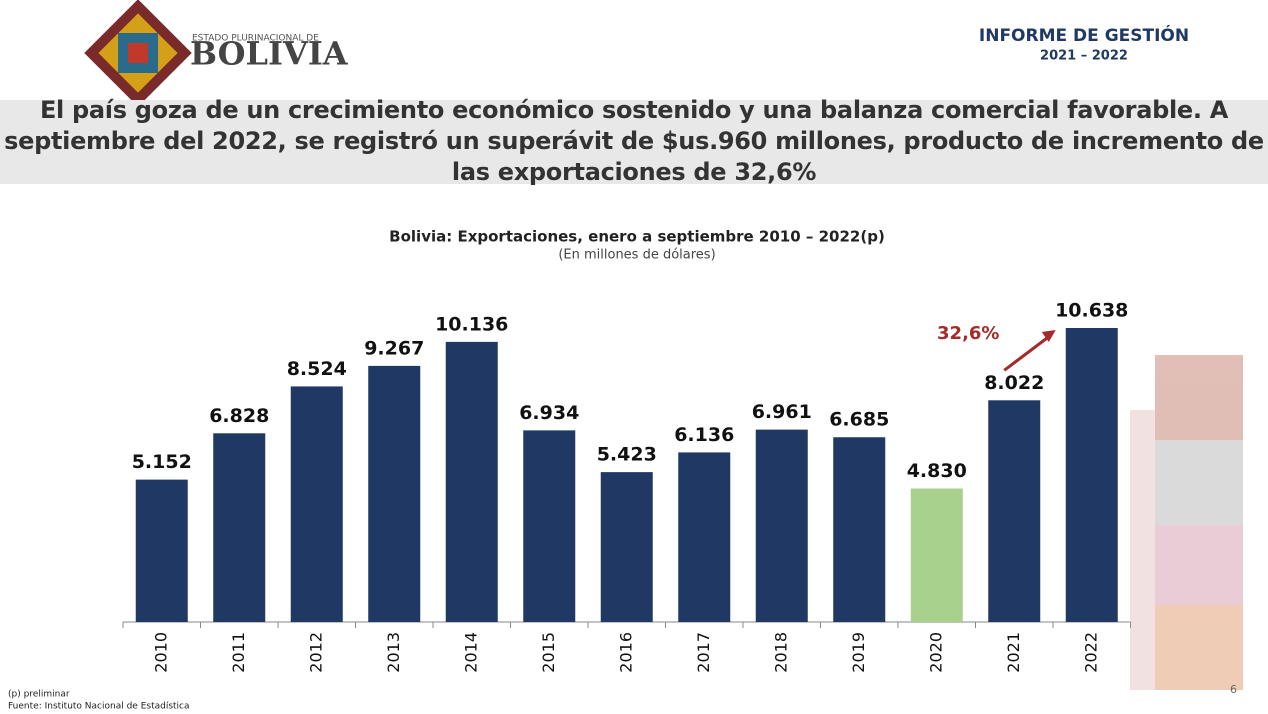  What do you see at coordinates (1233, 689) in the screenshot?
I see `page-number: 6` at bounding box center [1233, 689].